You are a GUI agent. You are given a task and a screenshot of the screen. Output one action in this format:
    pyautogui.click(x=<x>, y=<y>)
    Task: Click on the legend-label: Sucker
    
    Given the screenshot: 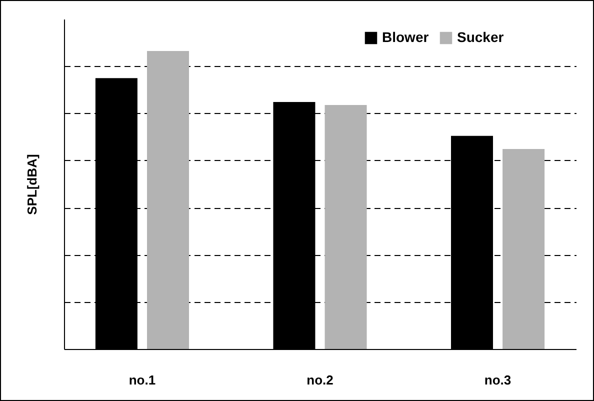 What is the action you would take?
    pyautogui.click(x=480, y=37)
    